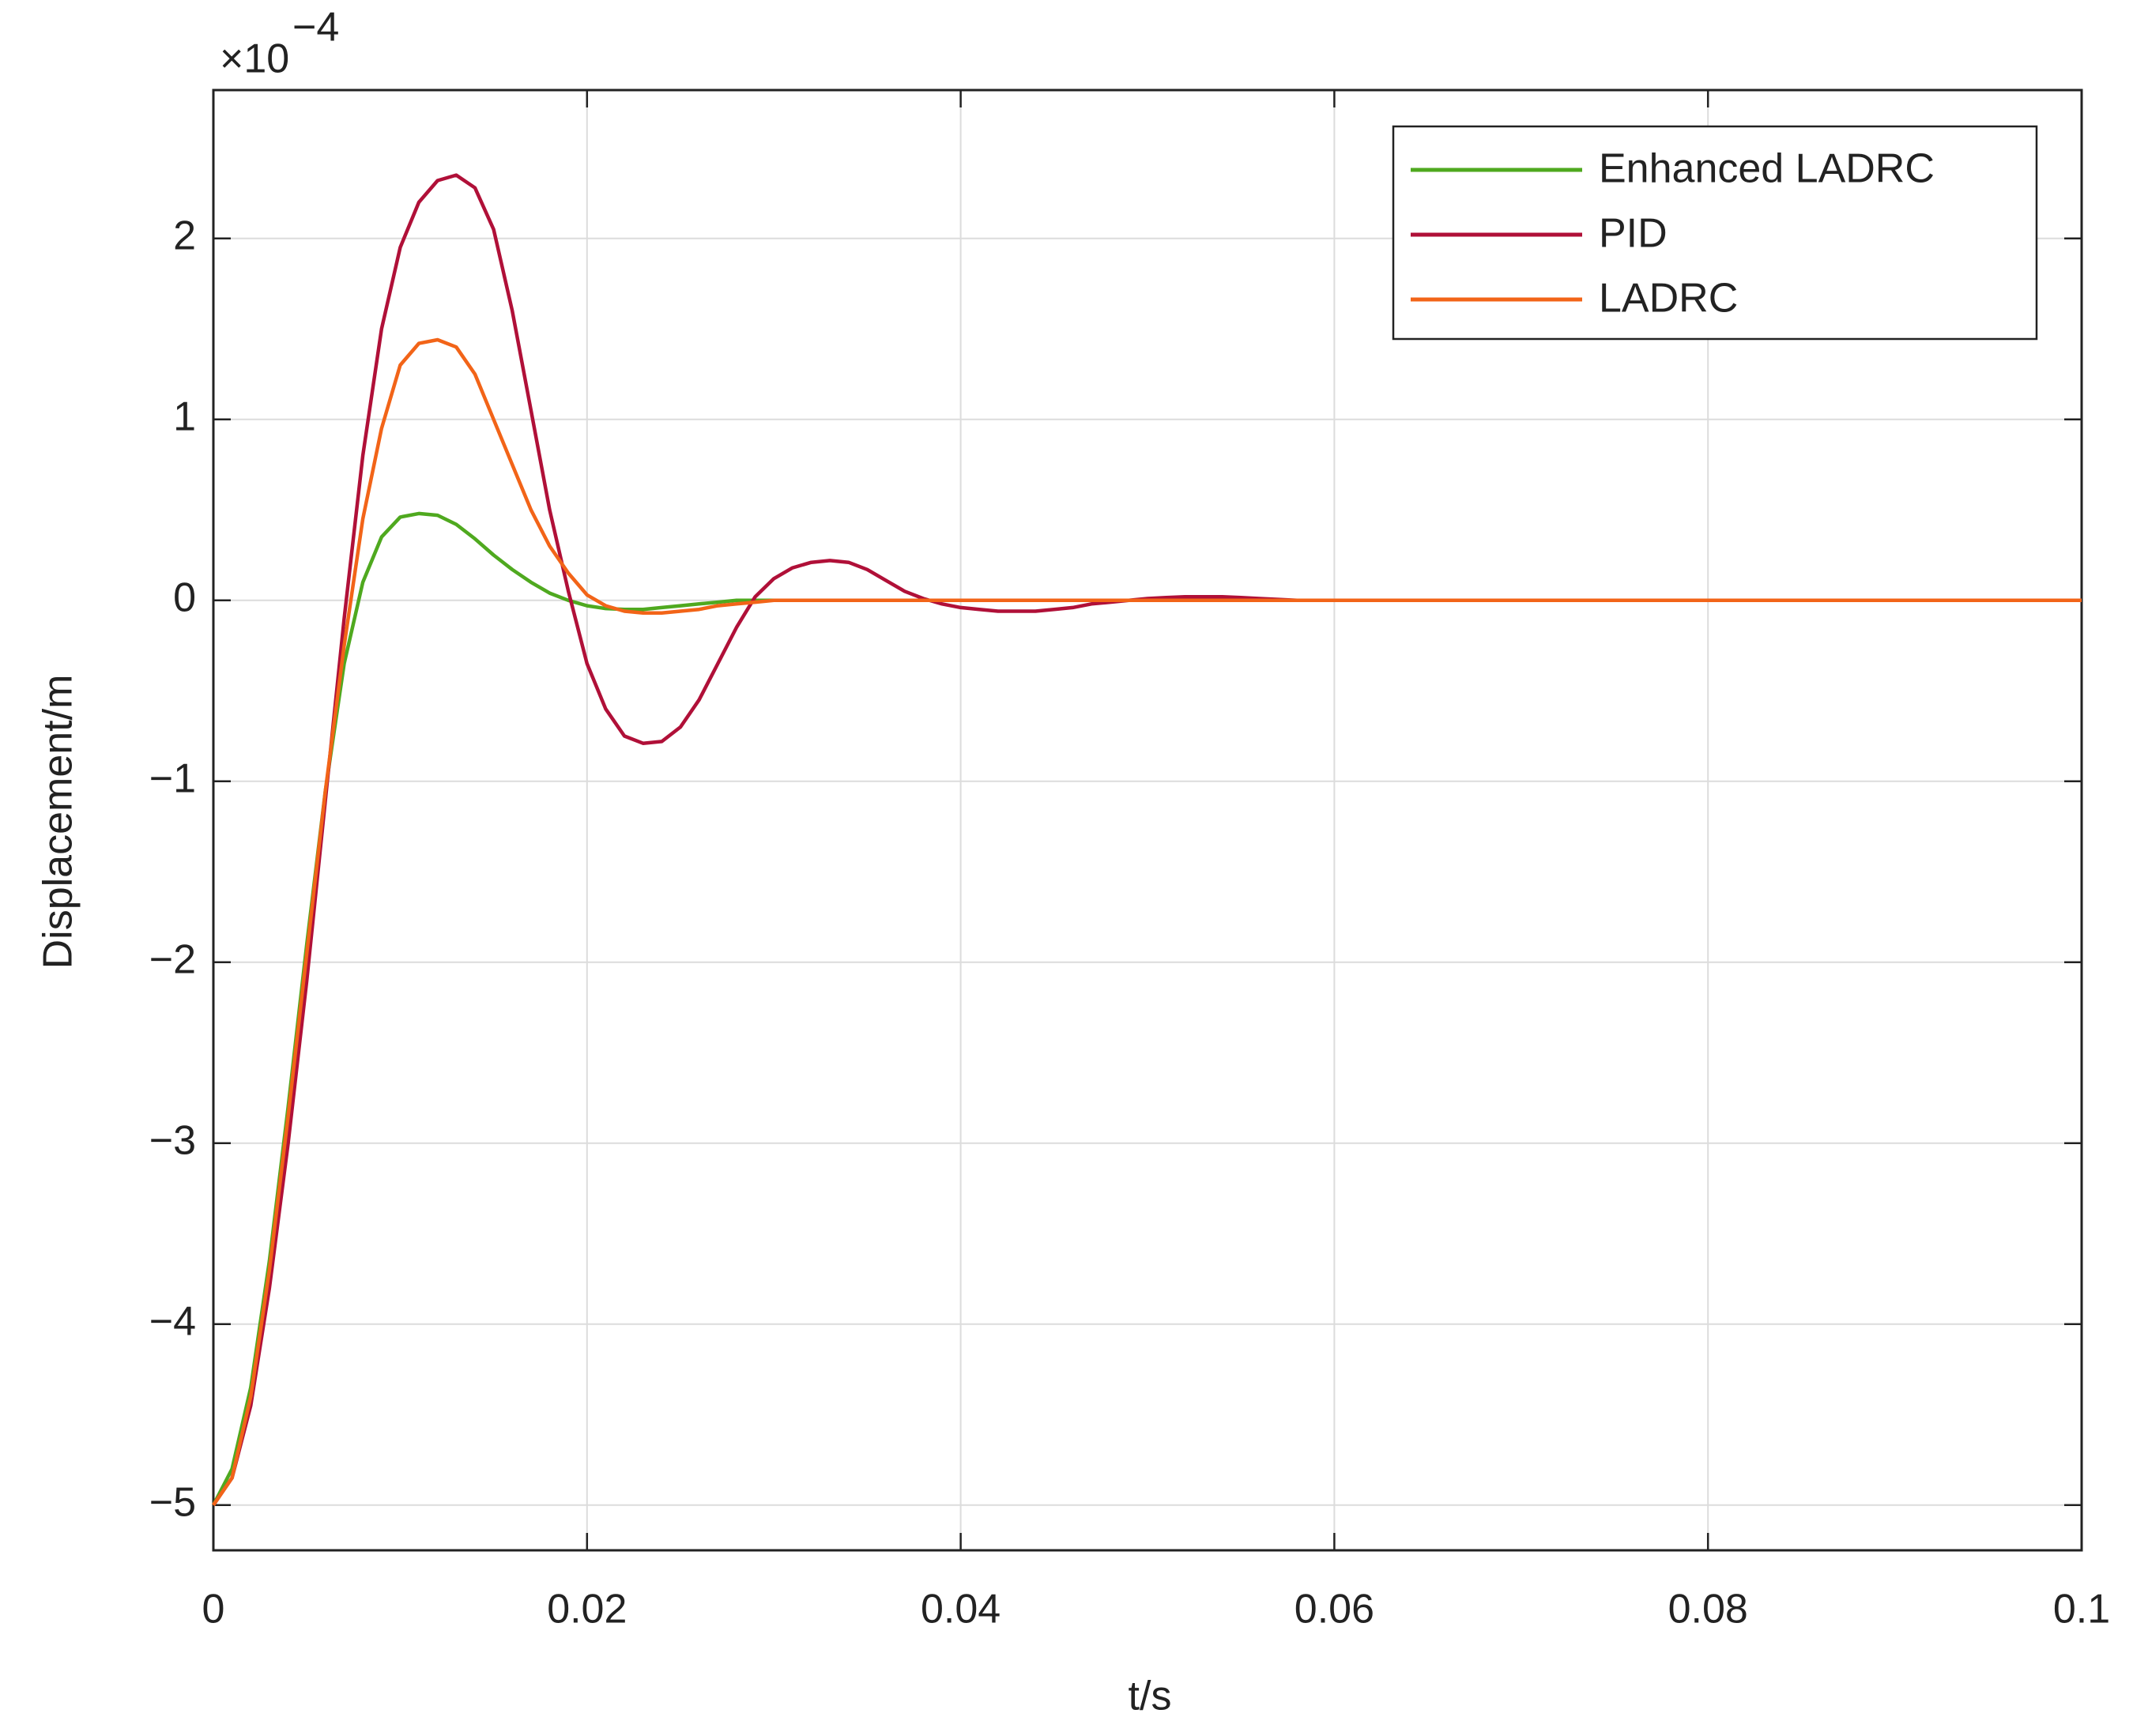  What do you see at coordinates (255, 59) in the screenshot?
I see `y-multiplier: ×10` at bounding box center [255, 59].